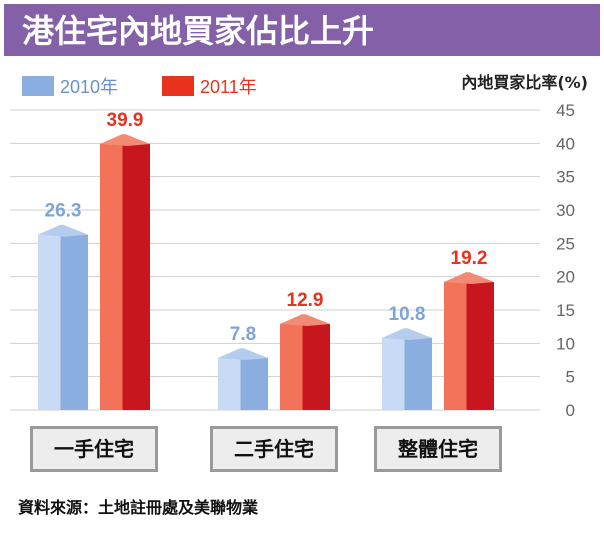 Image resolution: width=604 pixels, height=540 pixels. I want to click on category-2: 二手住宅, so click(274, 449).